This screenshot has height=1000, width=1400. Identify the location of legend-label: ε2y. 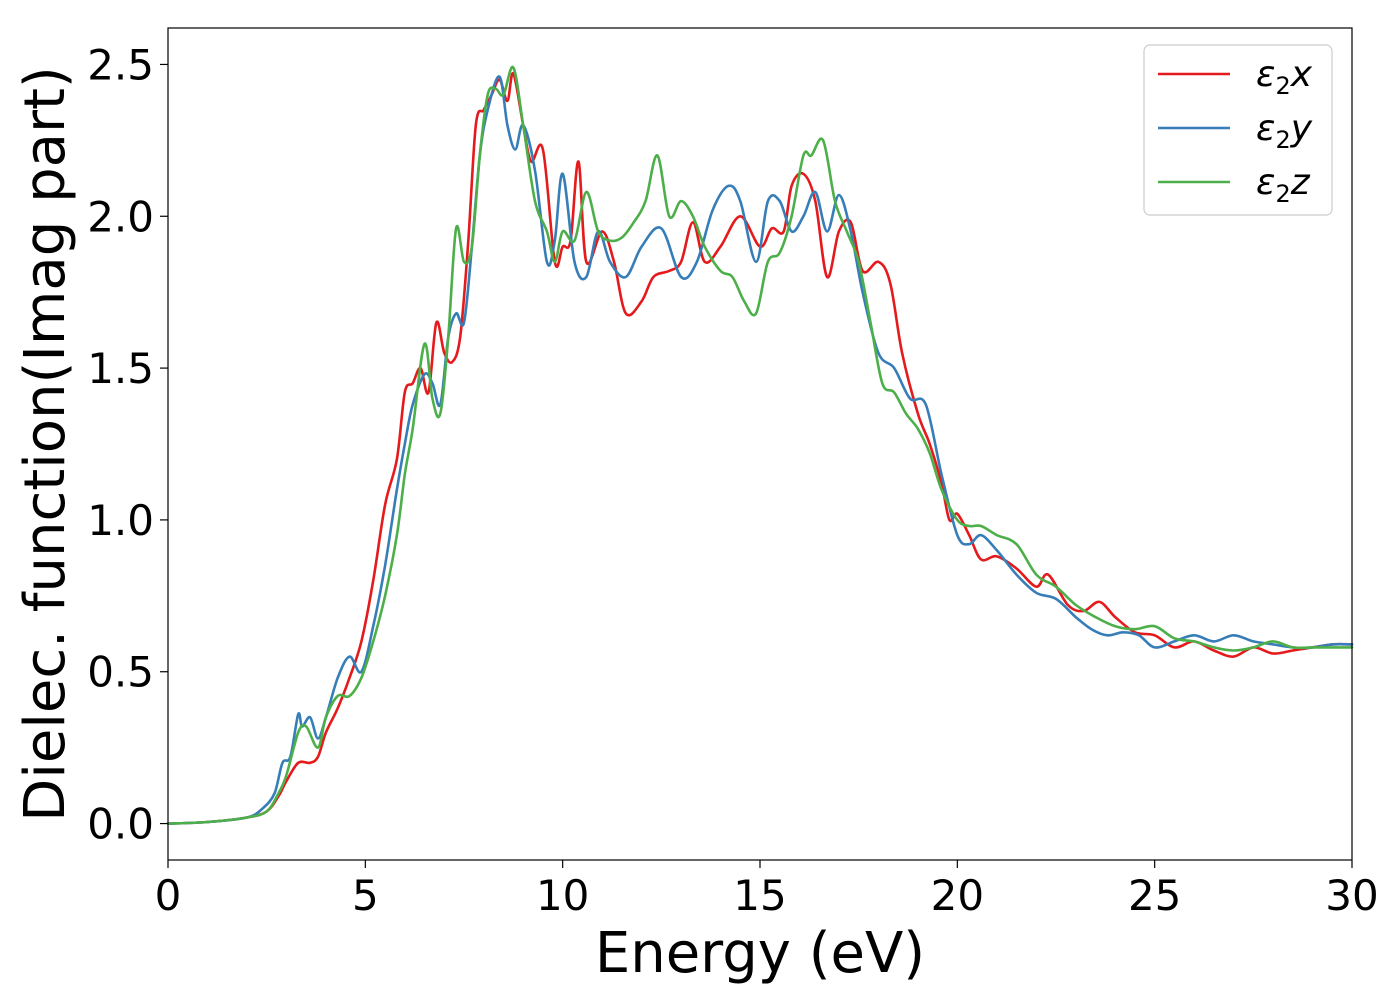
(1284, 131).